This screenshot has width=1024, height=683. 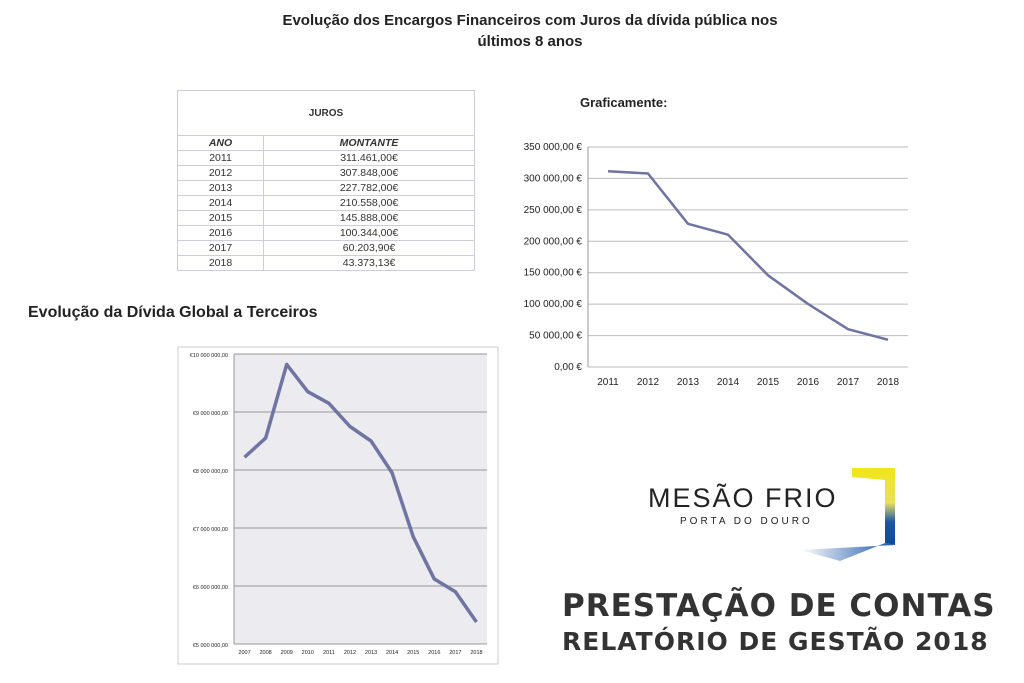 I want to click on montante-cell: 60.203,90€, so click(x=369, y=248).